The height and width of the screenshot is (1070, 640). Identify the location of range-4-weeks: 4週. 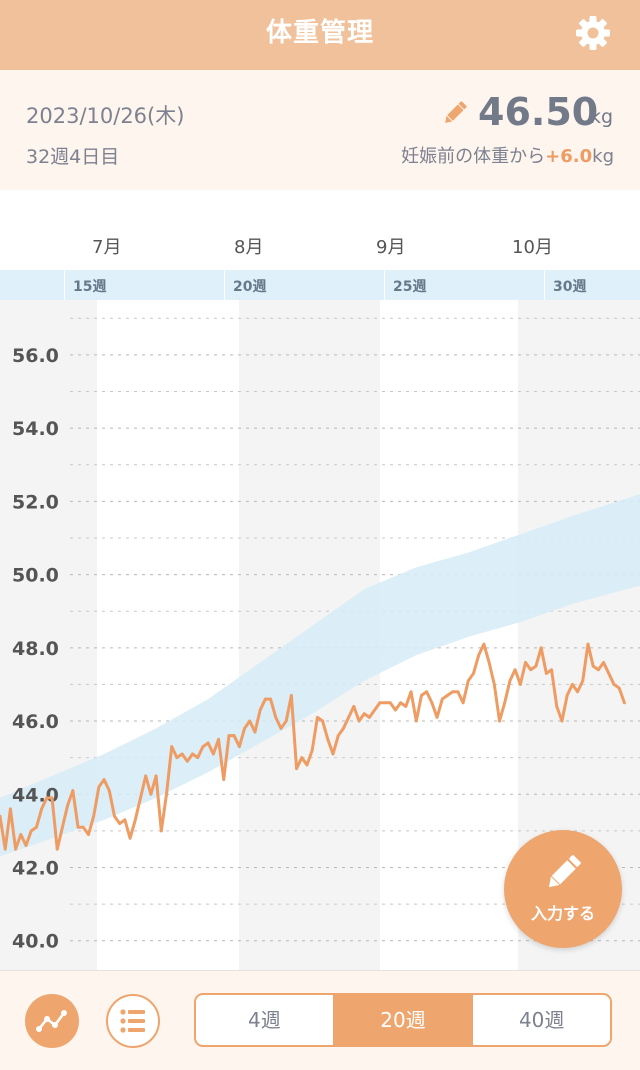
(264, 1020).